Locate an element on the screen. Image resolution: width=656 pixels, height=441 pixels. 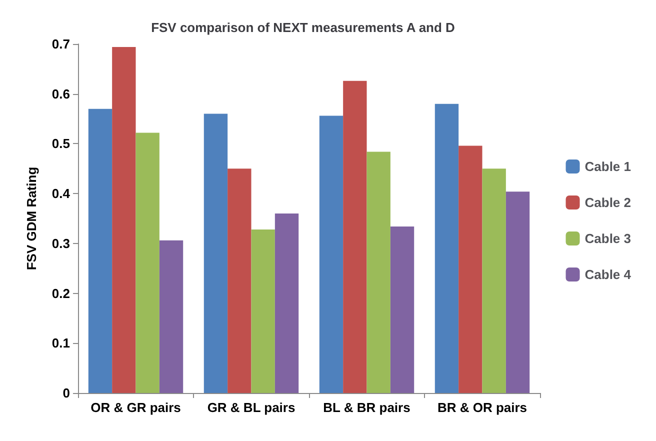
y-tick-label: 0.4 is located at coordinates (61, 194).